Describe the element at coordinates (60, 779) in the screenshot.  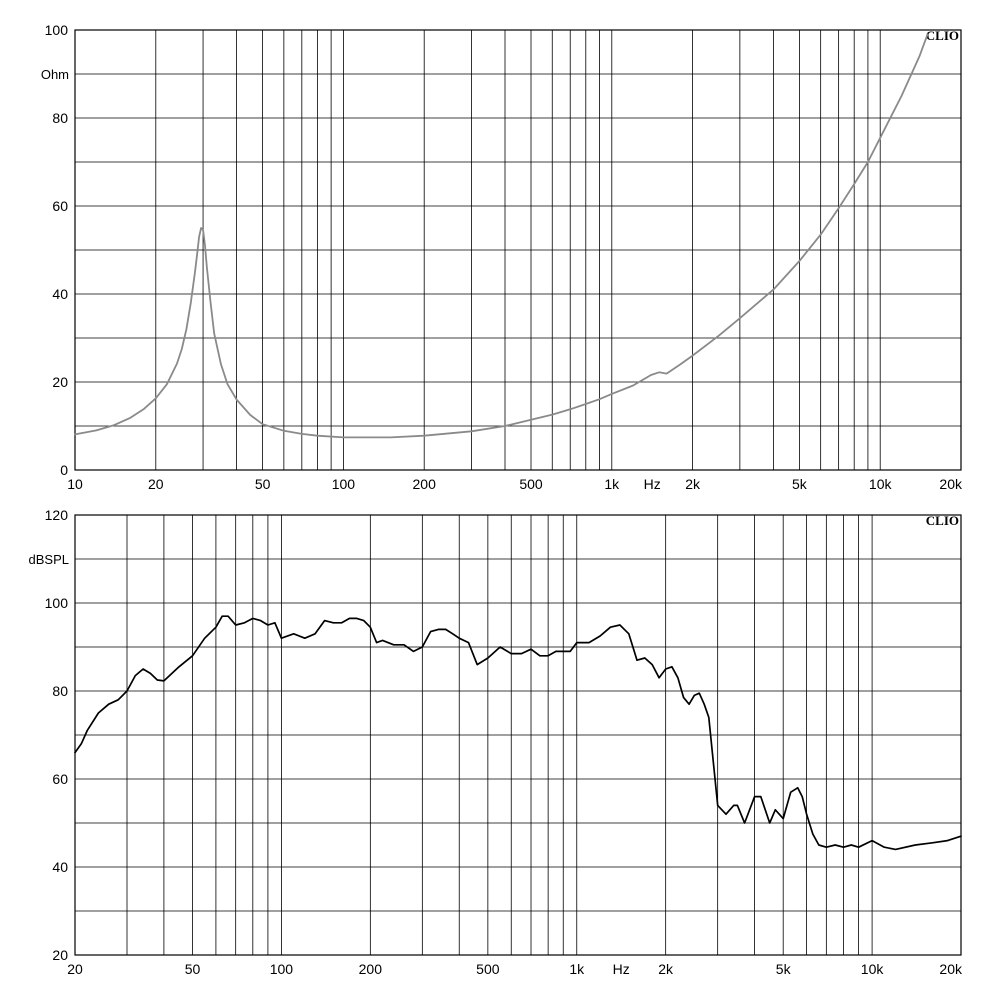
I see `spl-y-tick-label: 60` at that location.